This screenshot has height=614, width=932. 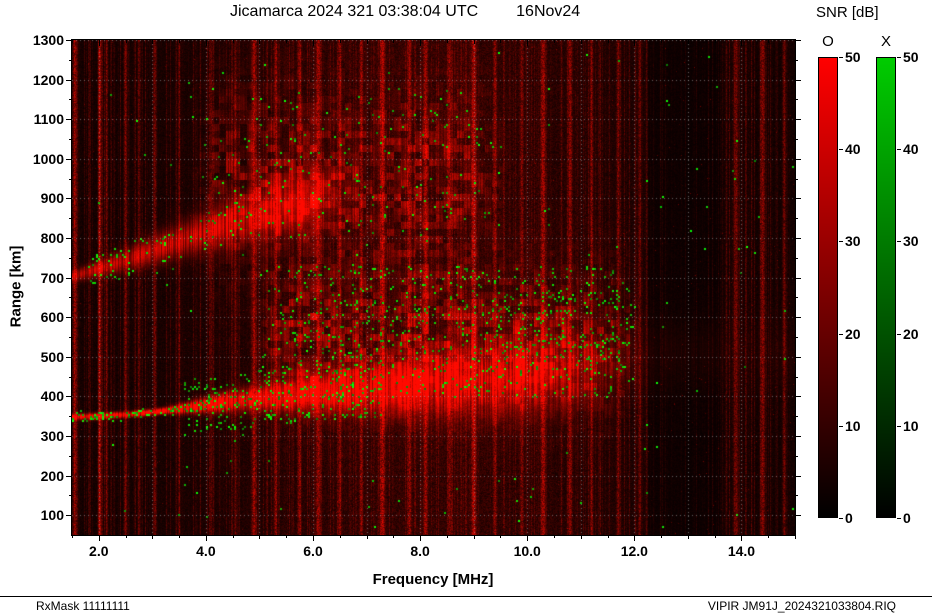 What do you see at coordinates (48, 158) in the screenshot?
I see `y-tick-label: 1000` at bounding box center [48, 158].